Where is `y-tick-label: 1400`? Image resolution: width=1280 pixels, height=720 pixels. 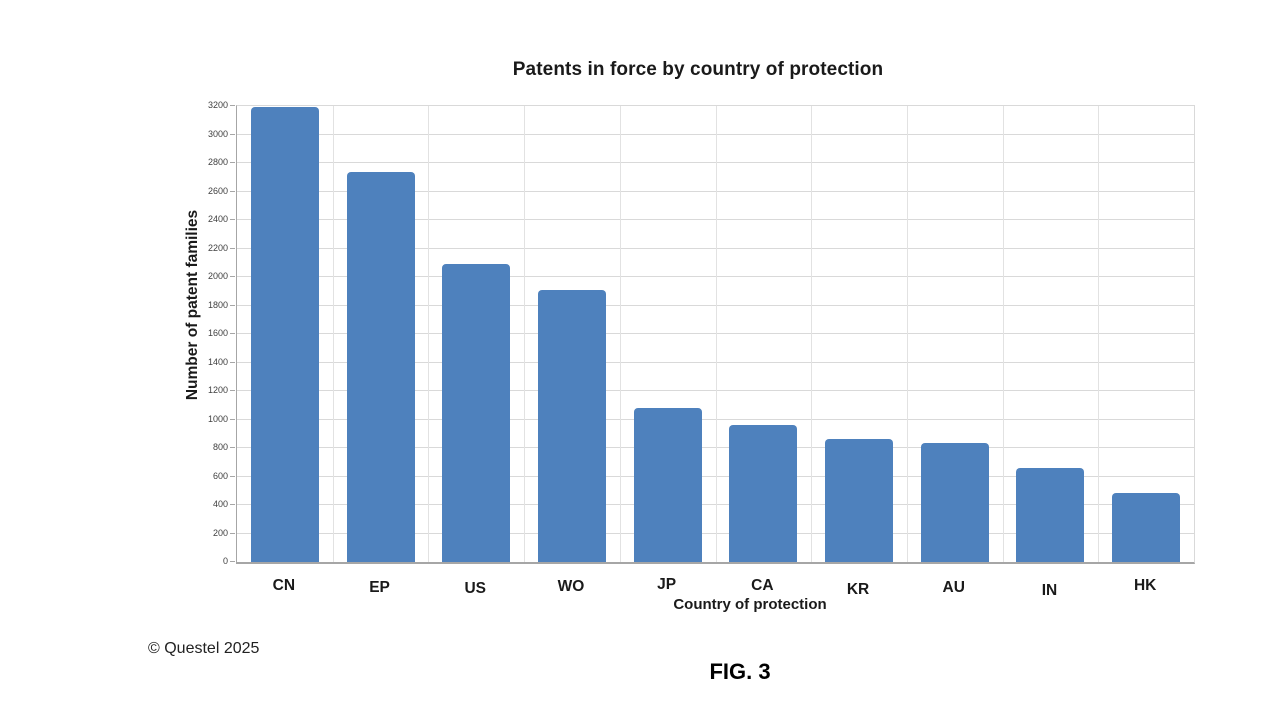
y-tick-label: 1400 is located at coordinates (217, 361).